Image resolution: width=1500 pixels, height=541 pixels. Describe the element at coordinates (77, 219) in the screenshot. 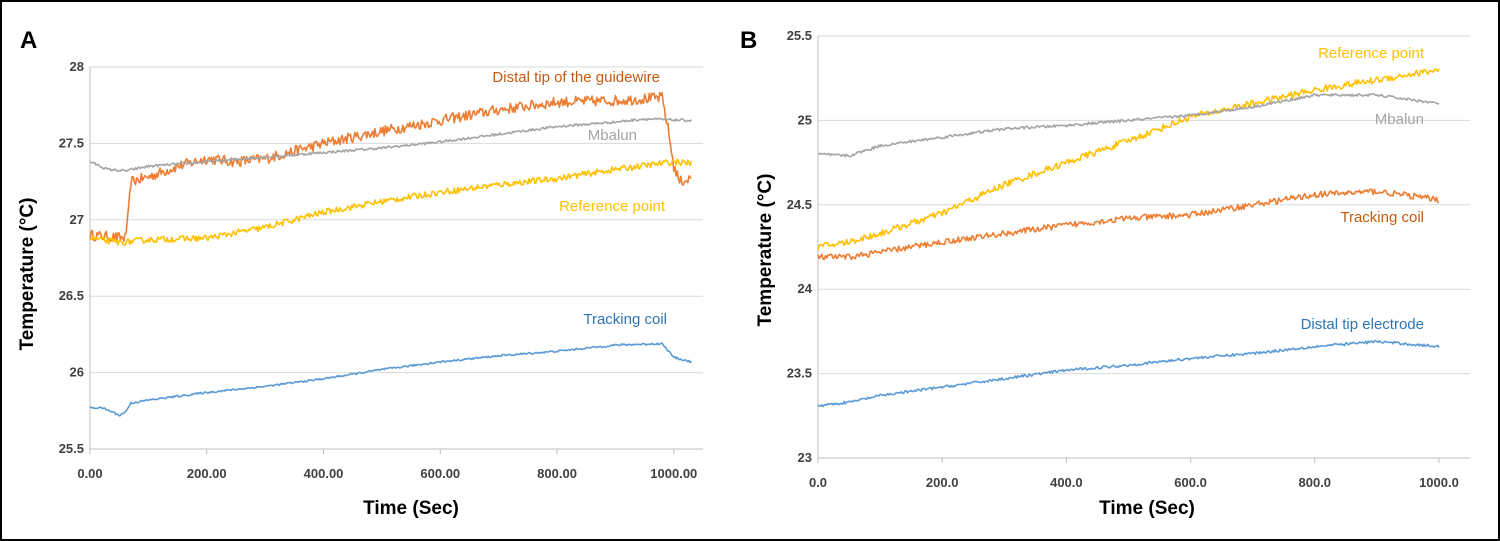

I see `chart-a-y-tick-label: 27` at that location.